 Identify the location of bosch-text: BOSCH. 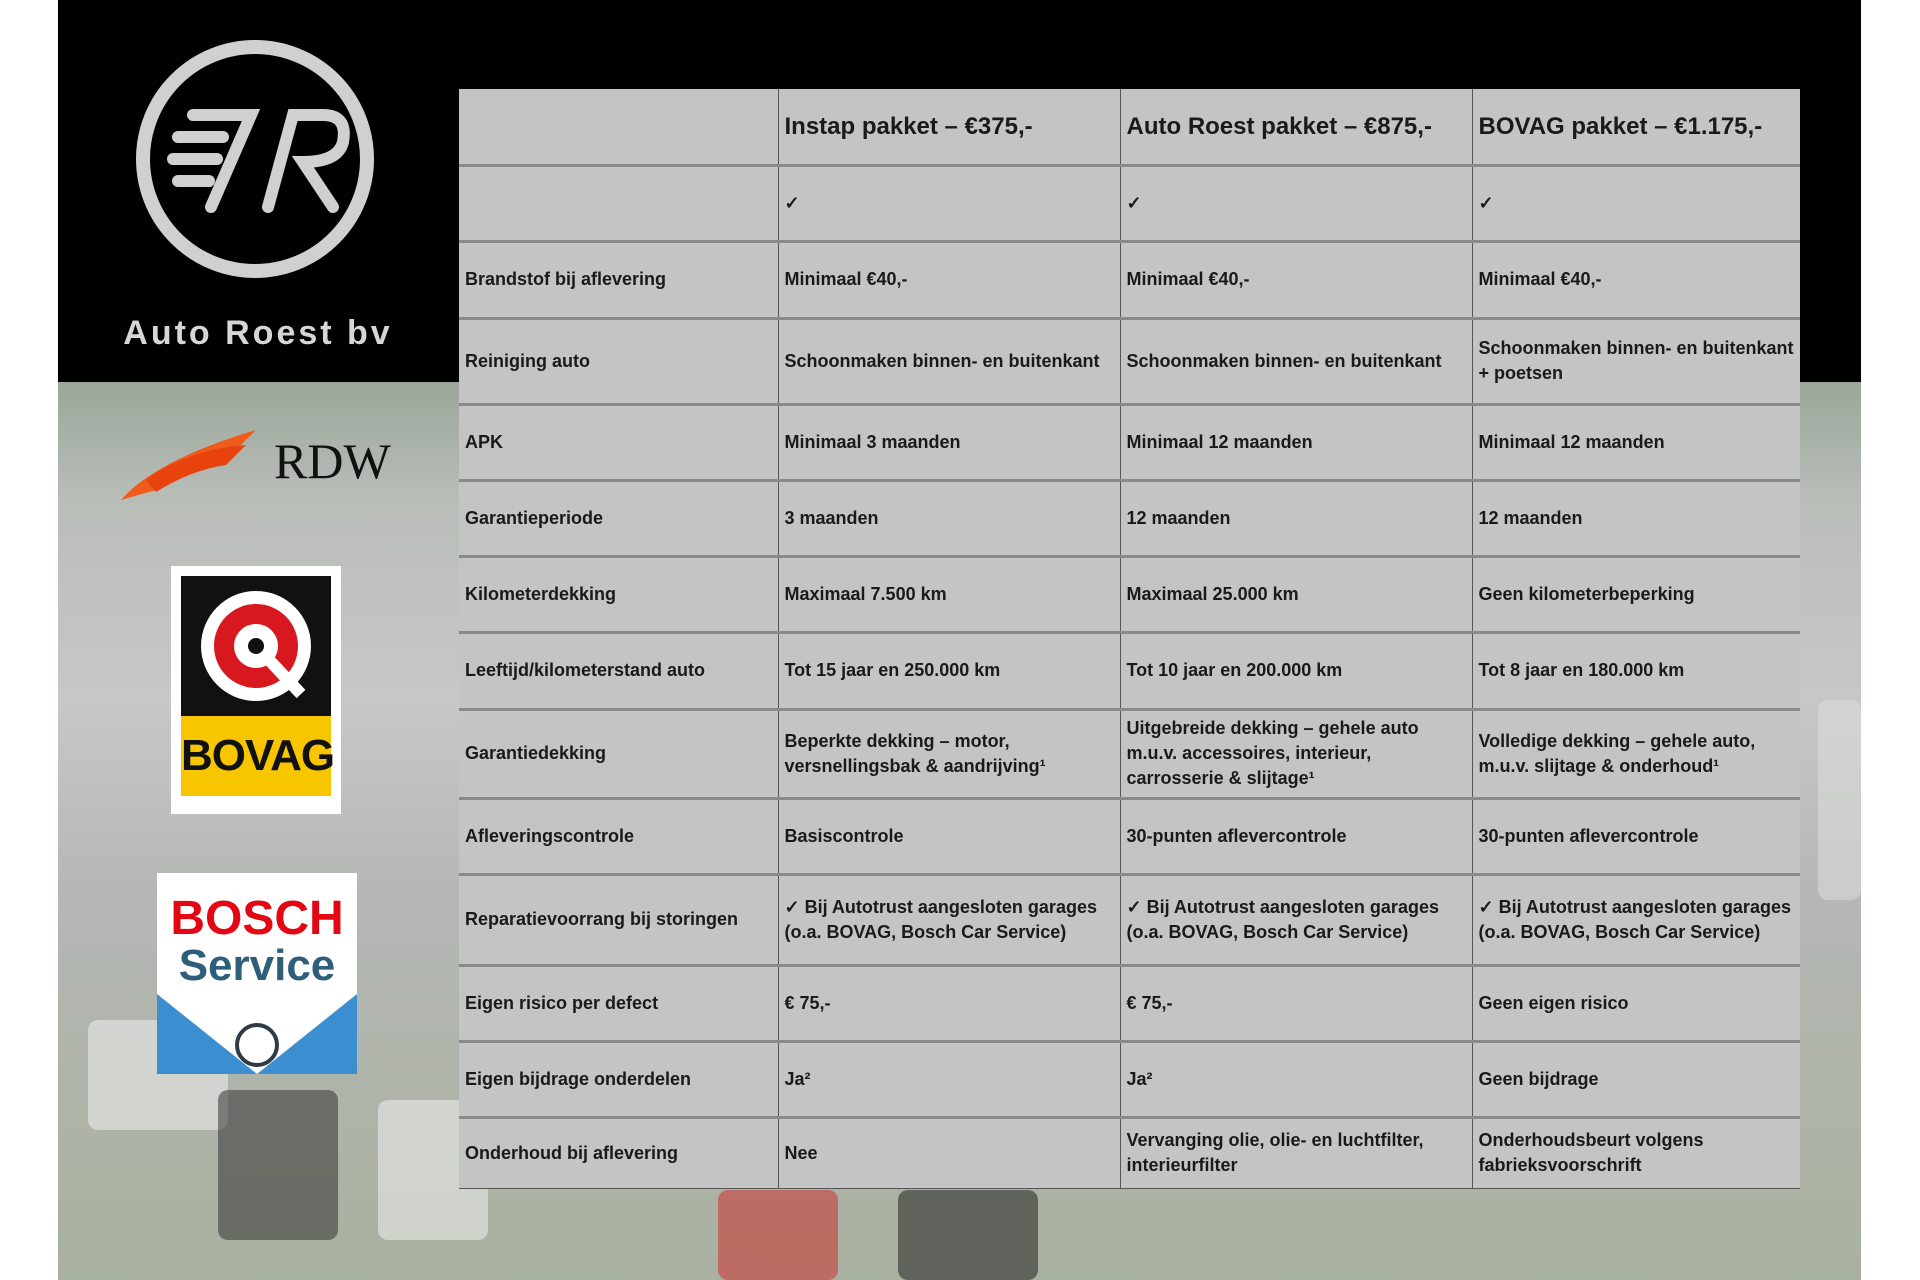
(257, 918).